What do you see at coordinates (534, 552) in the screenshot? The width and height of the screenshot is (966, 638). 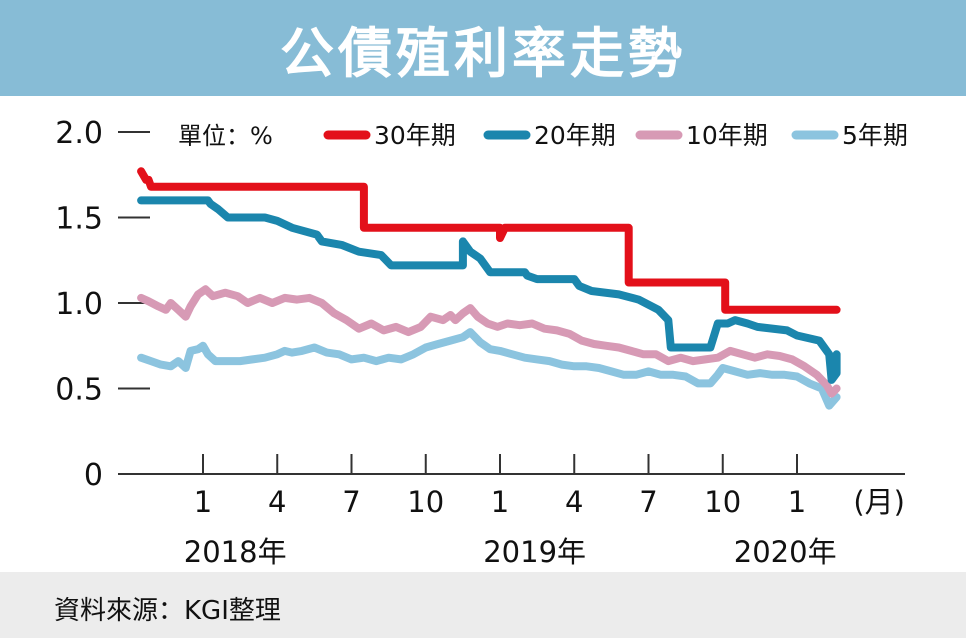 I see `year-label: 2019年` at bounding box center [534, 552].